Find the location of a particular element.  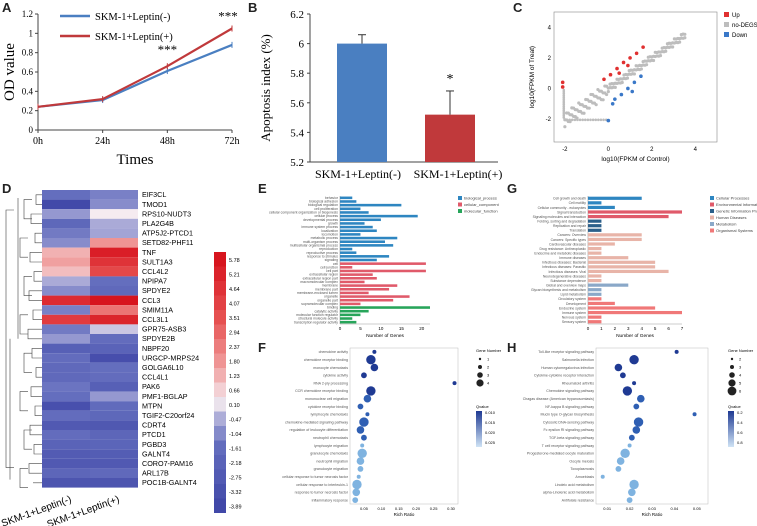

category-label: response to stimulus is located at coordinates (322, 256).